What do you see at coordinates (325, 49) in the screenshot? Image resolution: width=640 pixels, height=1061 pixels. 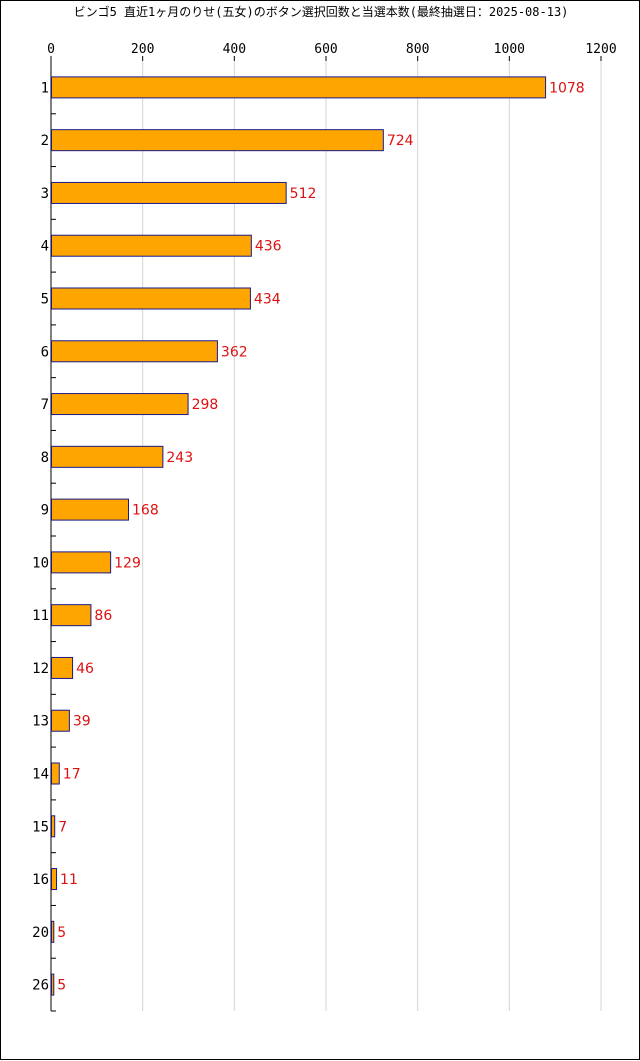 I see `x-tick-label: 600` at bounding box center [325, 49].